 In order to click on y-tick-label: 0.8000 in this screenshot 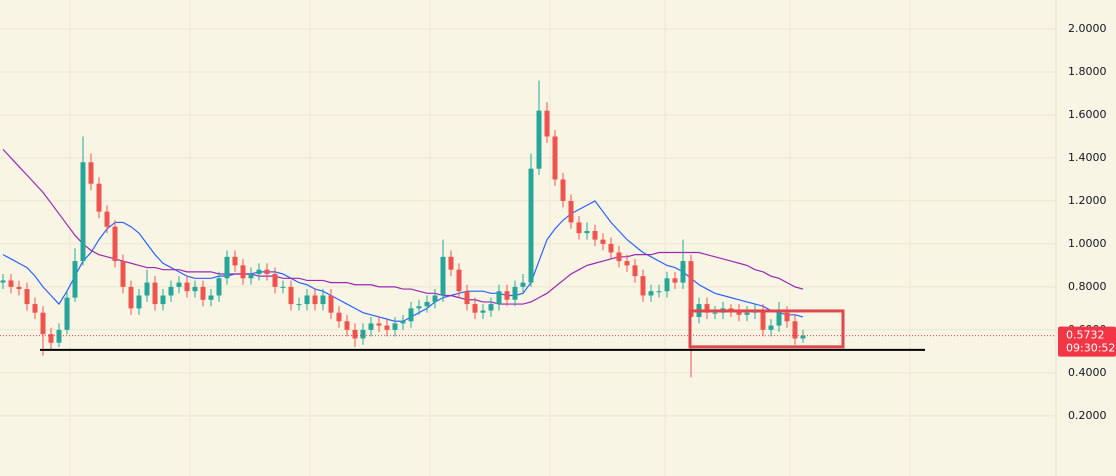, I will do `click(1087, 286)`.